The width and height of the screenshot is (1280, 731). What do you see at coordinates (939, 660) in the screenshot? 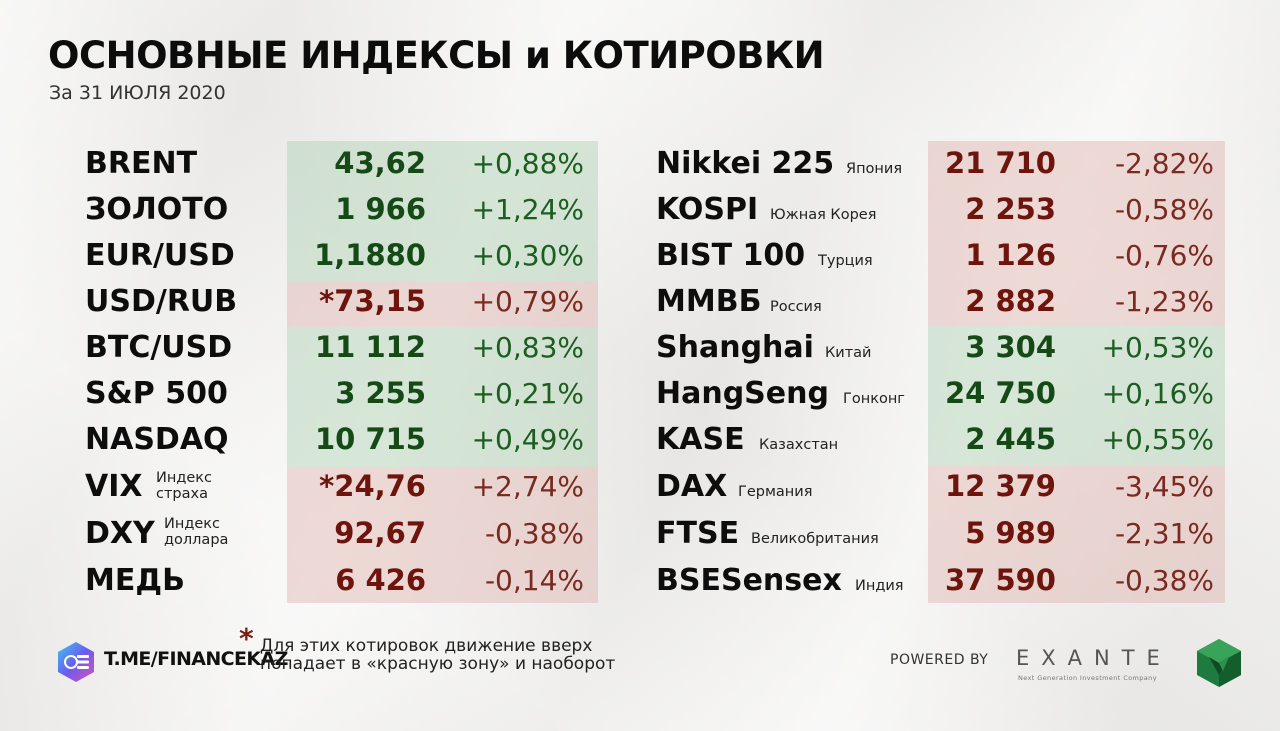
I see `powered-by-label: POWERED BY` at bounding box center [939, 660].